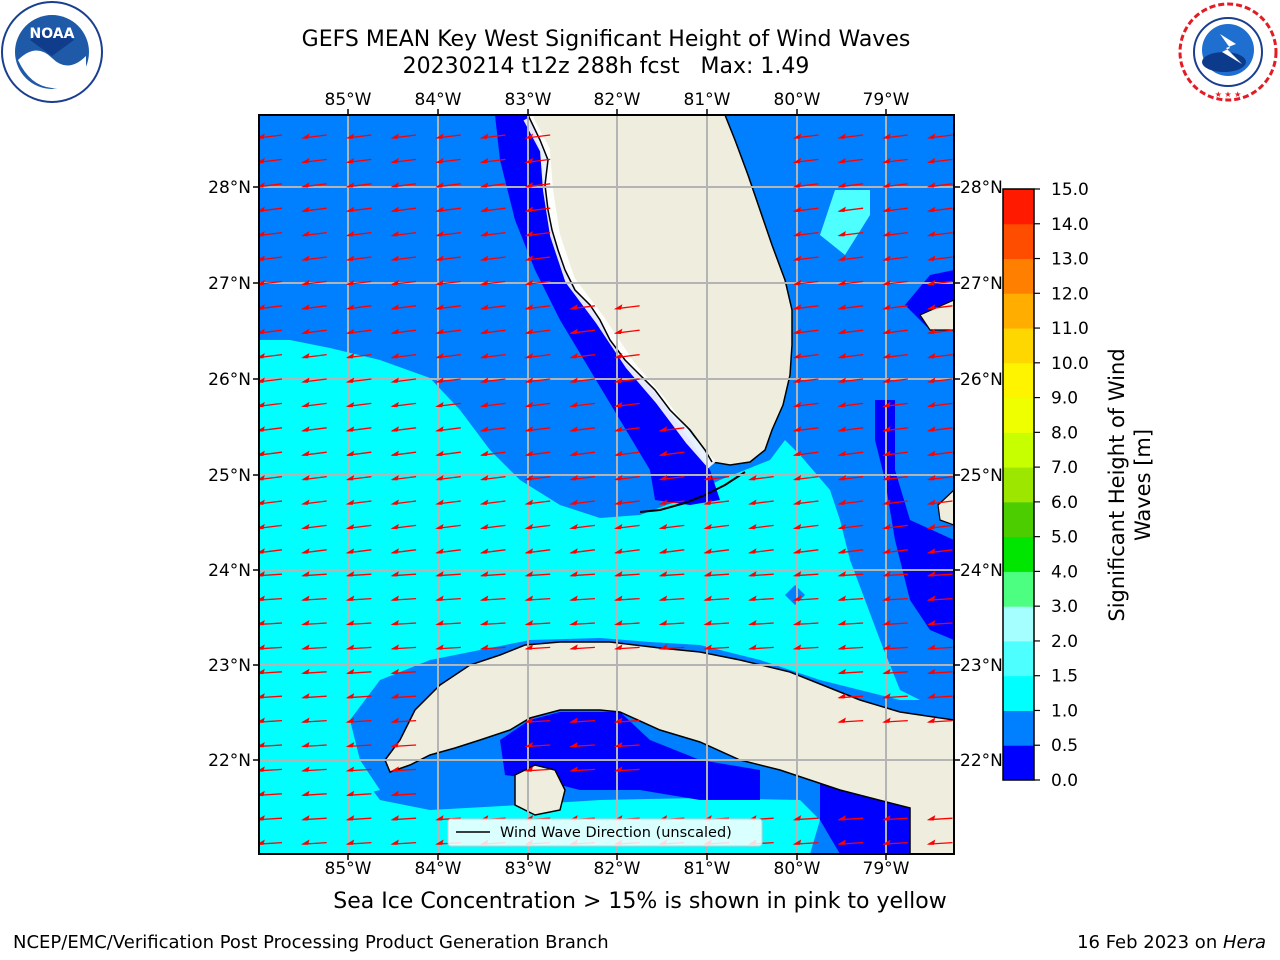  I want to click on bahamas-land, so click(936, 315).